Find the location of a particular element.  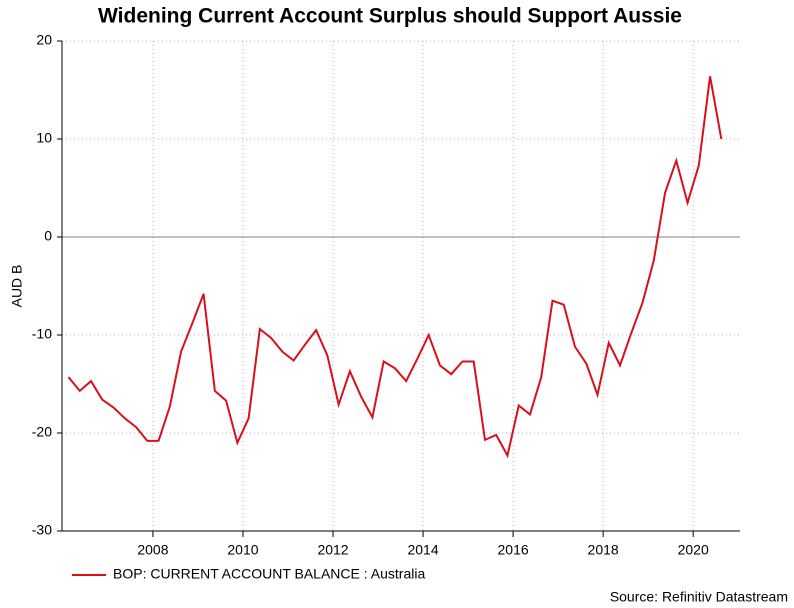

source-note: Source: Refinitiv Datastream is located at coordinates (699, 597).